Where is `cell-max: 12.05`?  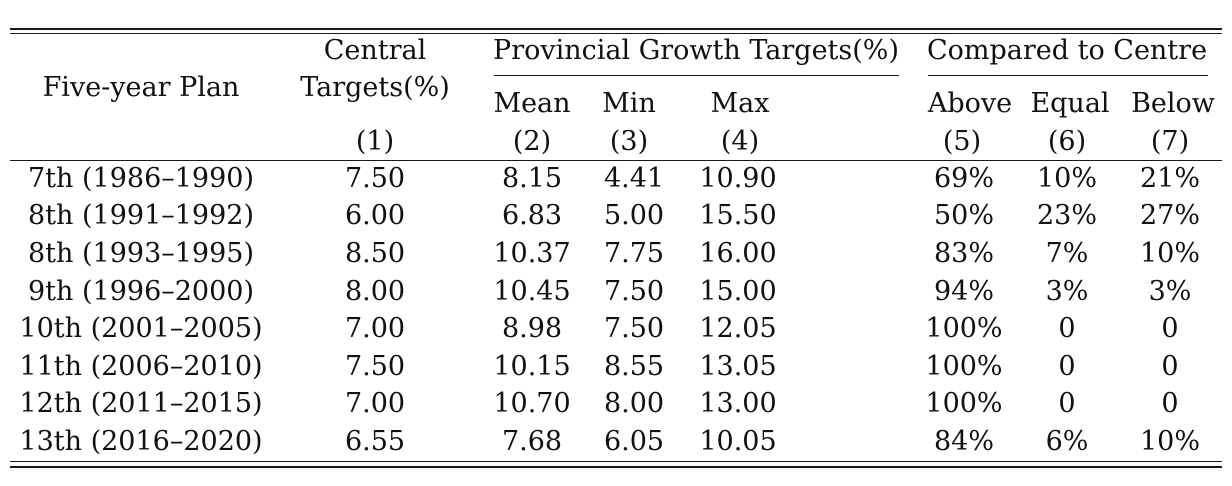
cell-max: 12.05 is located at coordinates (738, 328).